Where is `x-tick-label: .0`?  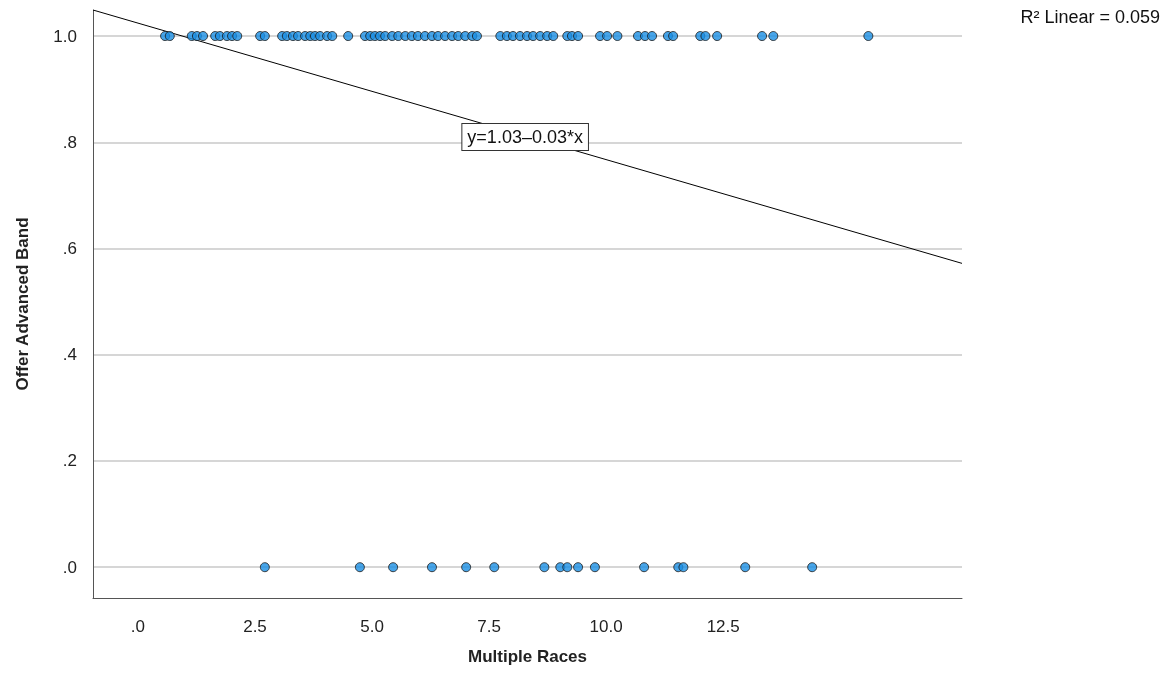 x-tick-label: .0 is located at coordinates (138, 626).